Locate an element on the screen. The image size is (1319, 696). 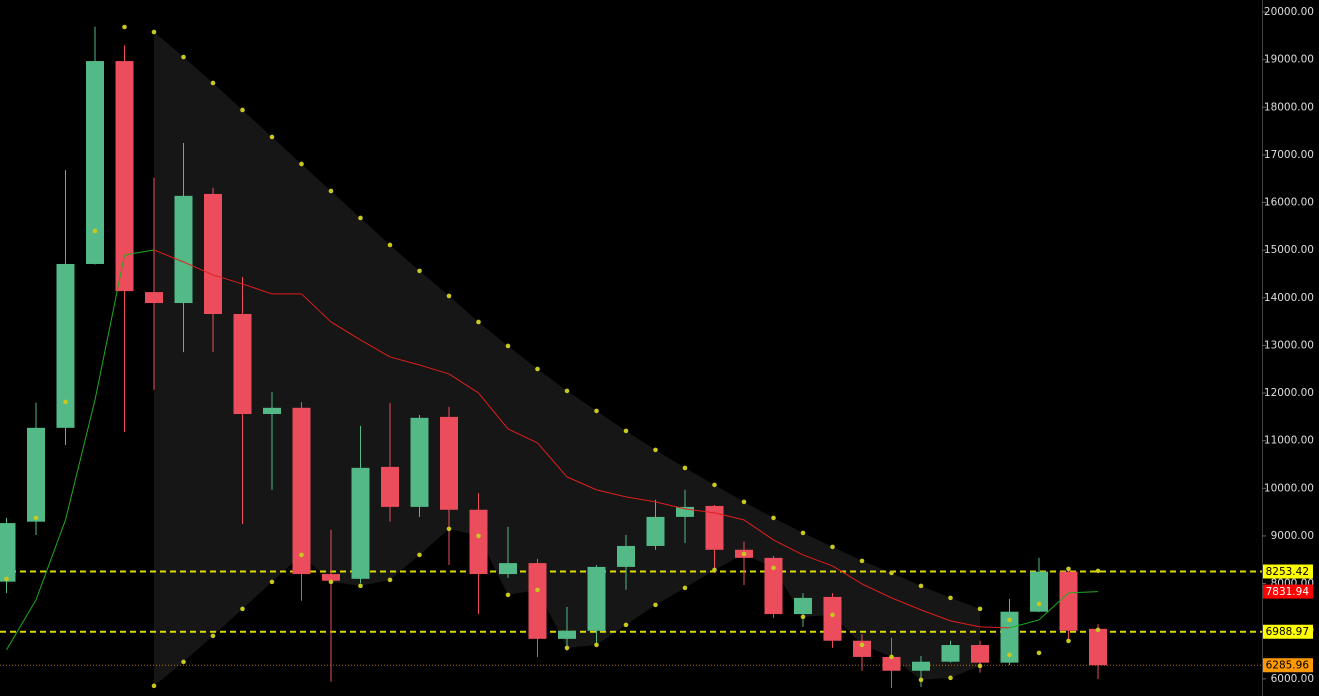
y-tick-label: 6000.00 is located at coordinates (1292, 679).